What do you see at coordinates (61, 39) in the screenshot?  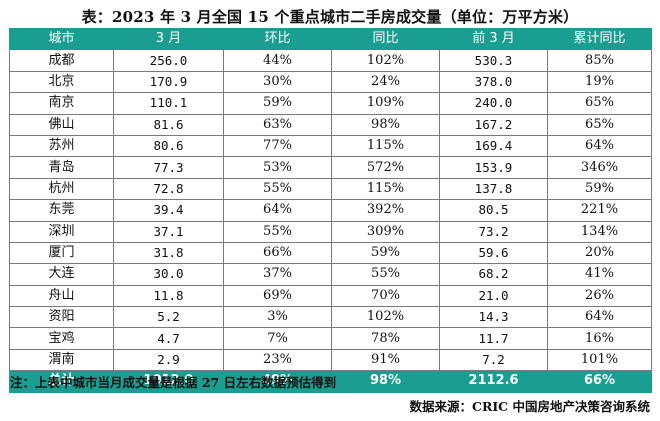 I see `header-city: 城市` at bounding box center [61, 39].